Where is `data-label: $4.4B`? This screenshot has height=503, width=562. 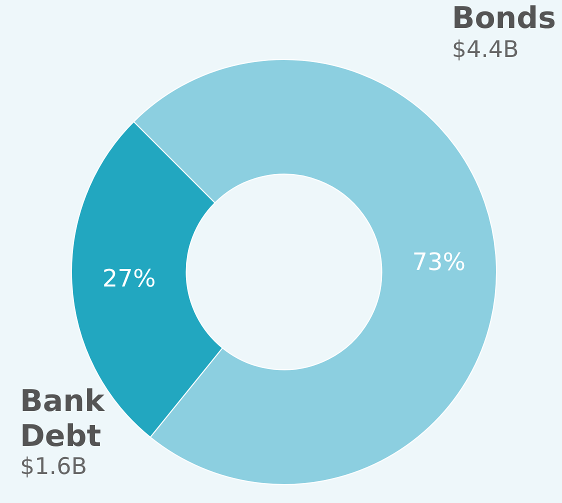
data-label: $4.4B is located at coordinates (486, 49).